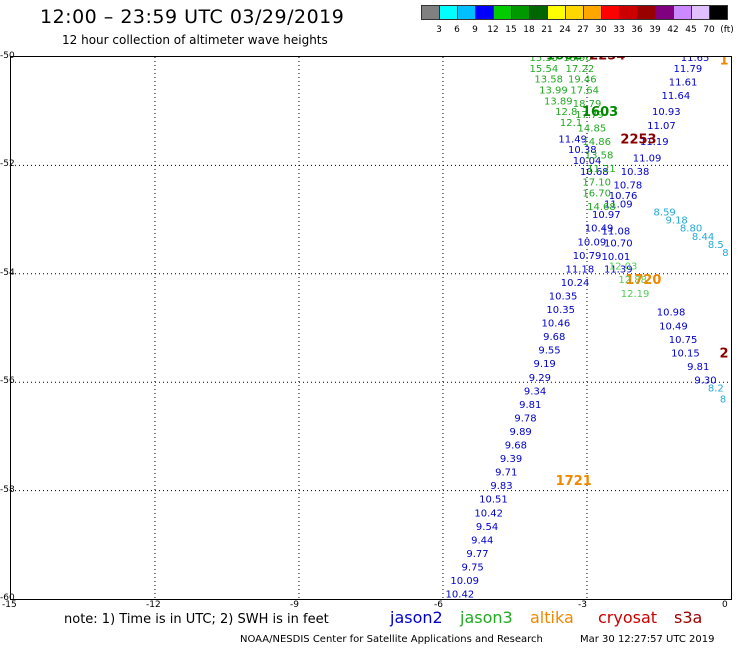 The height and width of the screenshot is (650, 740). What do you see at coordinates (705, 380) in the screenshot?
I see `wave-height-value: 9.30` at bounding box center [705, 380].